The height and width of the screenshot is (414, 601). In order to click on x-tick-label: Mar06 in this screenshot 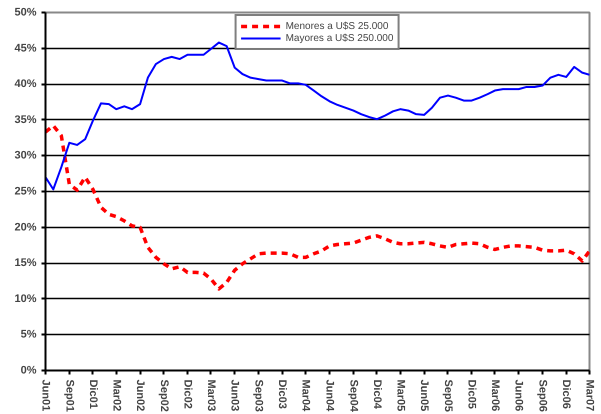, I will do `click(494, 396)`.